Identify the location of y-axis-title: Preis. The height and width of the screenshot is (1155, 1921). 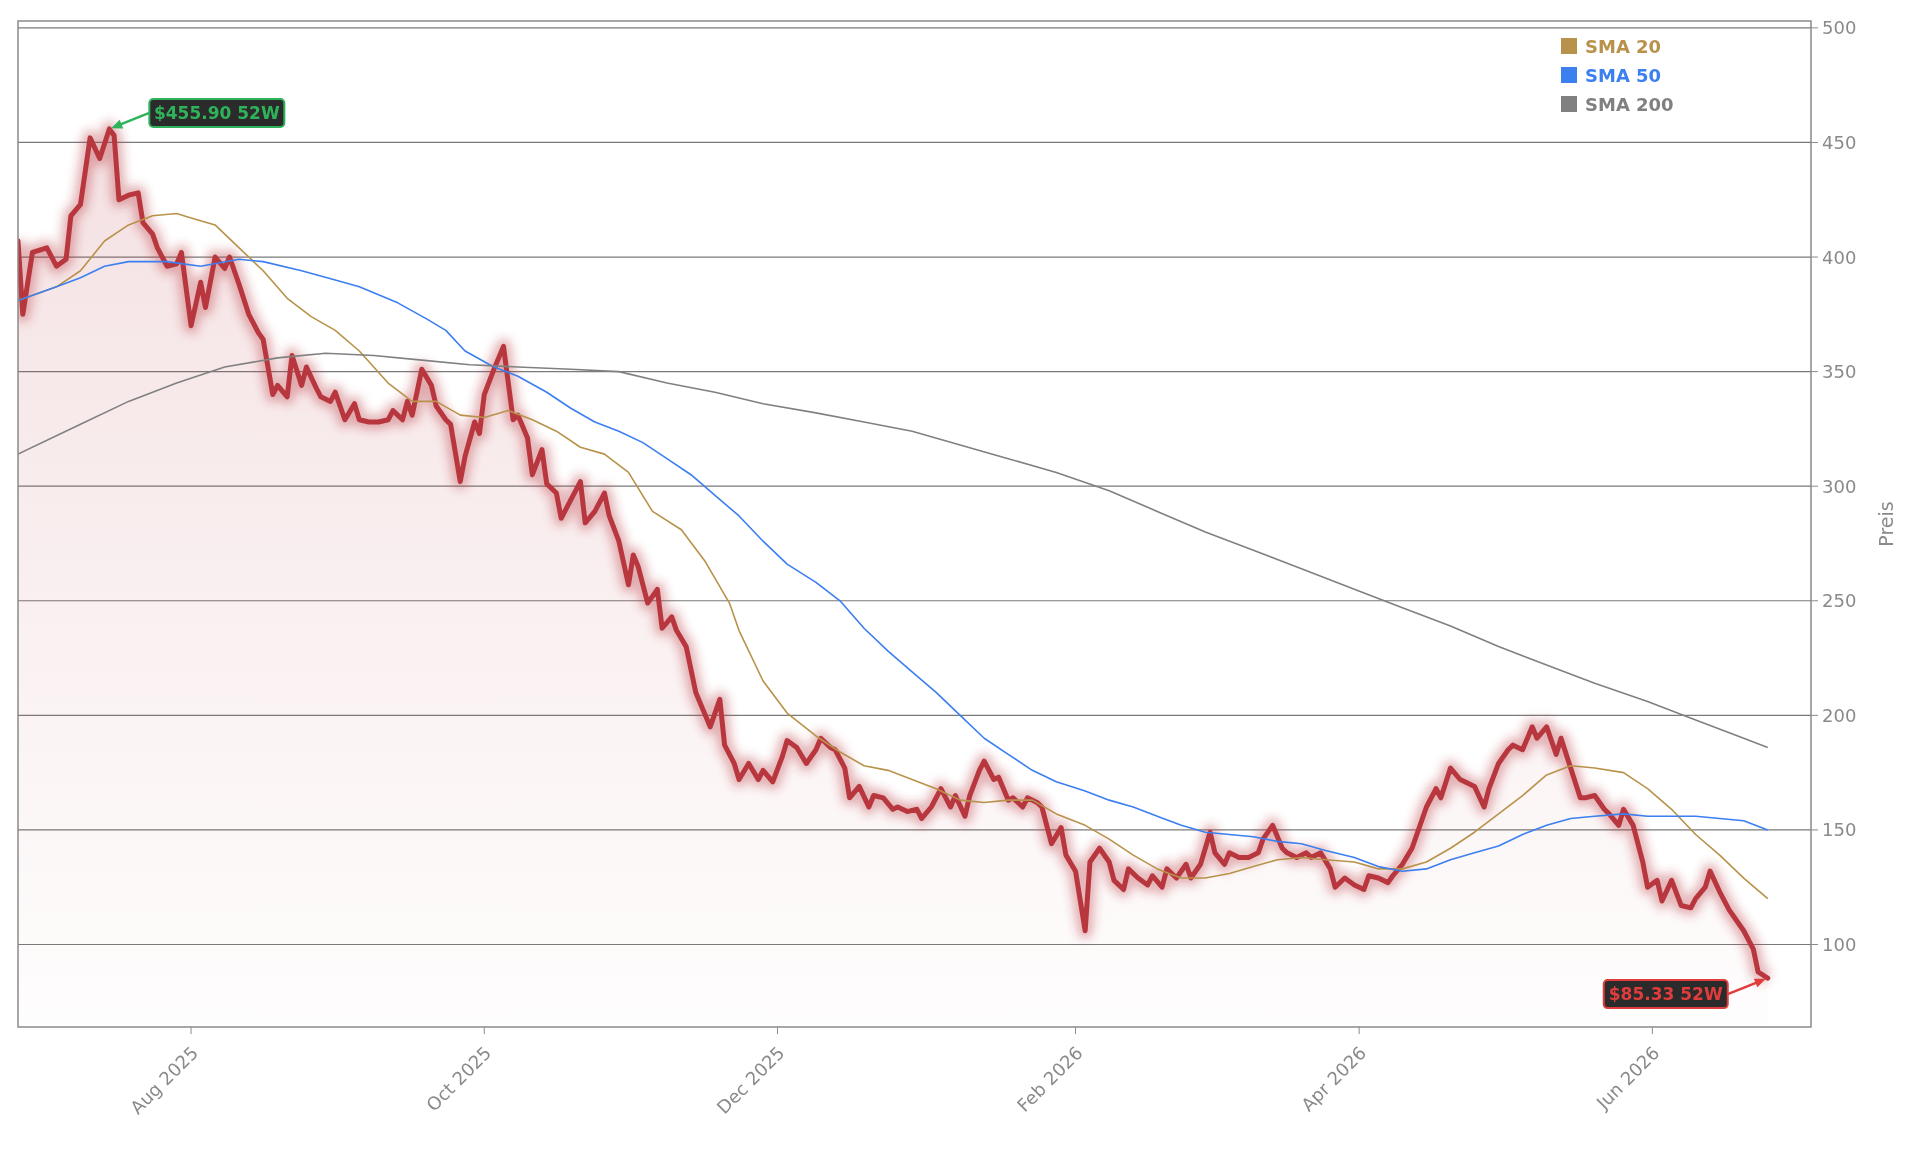
(1886, 524).